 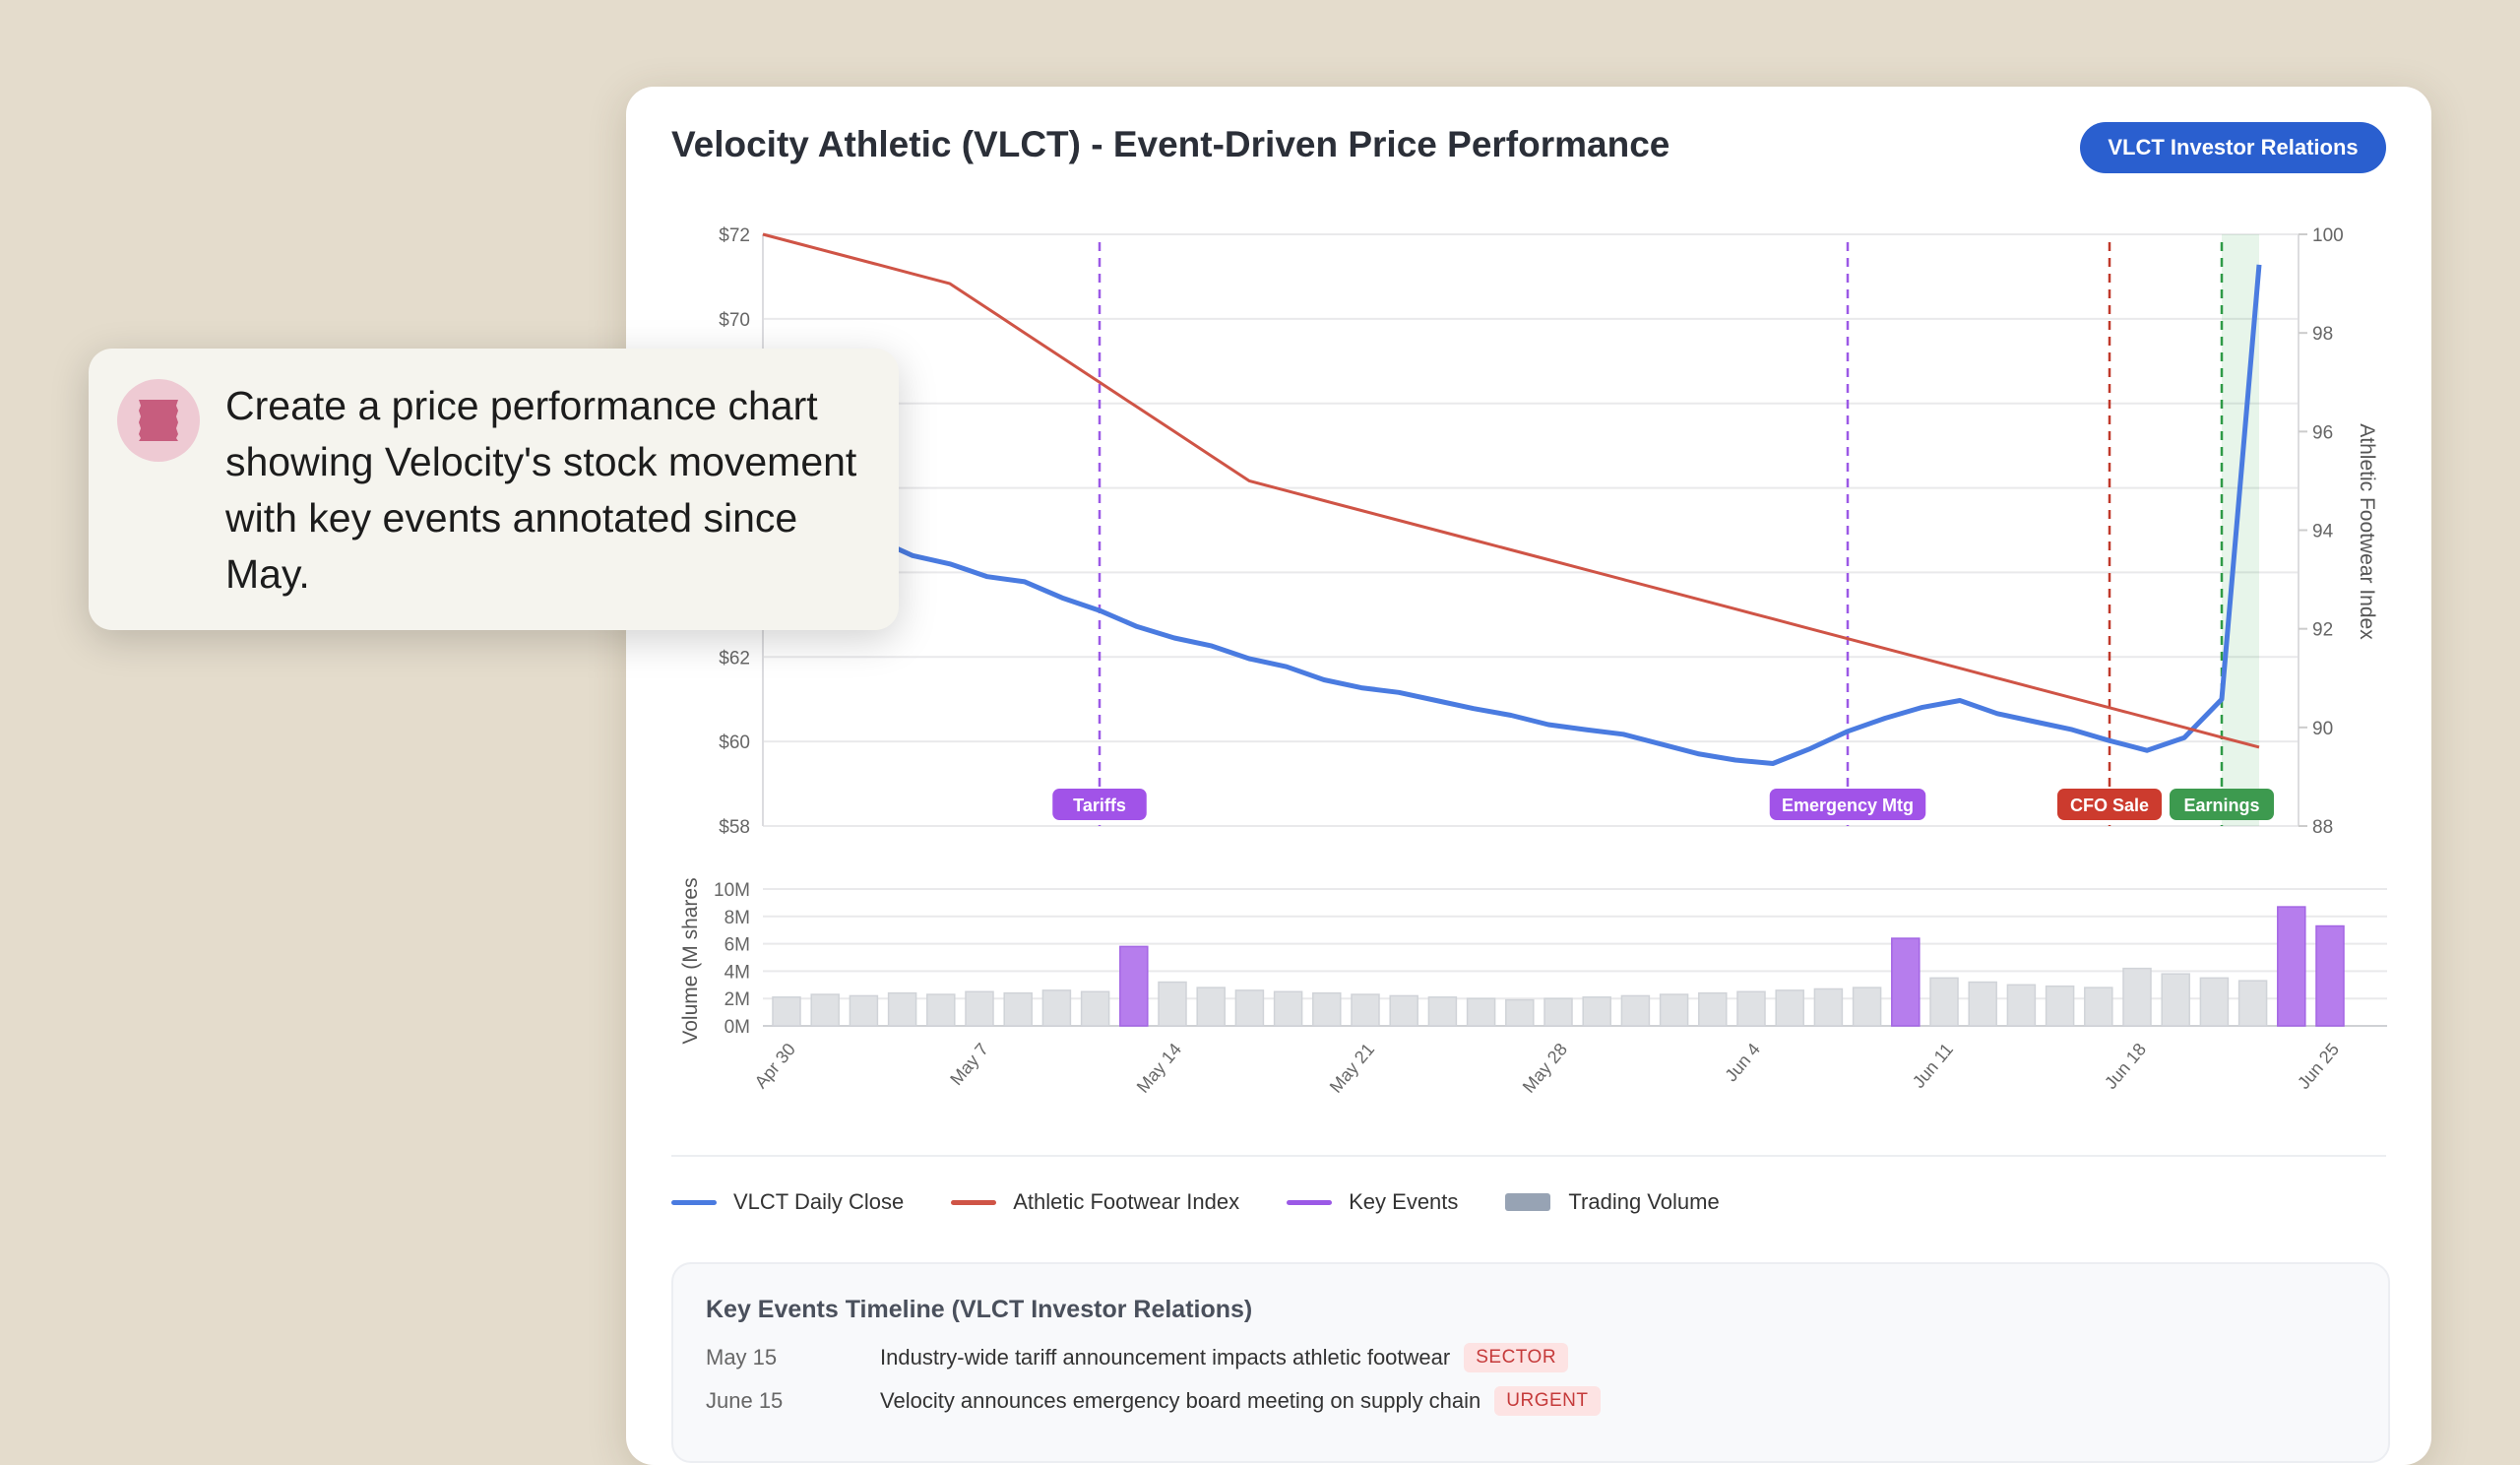 I want to click on y-left-tick-label: $62, so click(x=734, y=659).